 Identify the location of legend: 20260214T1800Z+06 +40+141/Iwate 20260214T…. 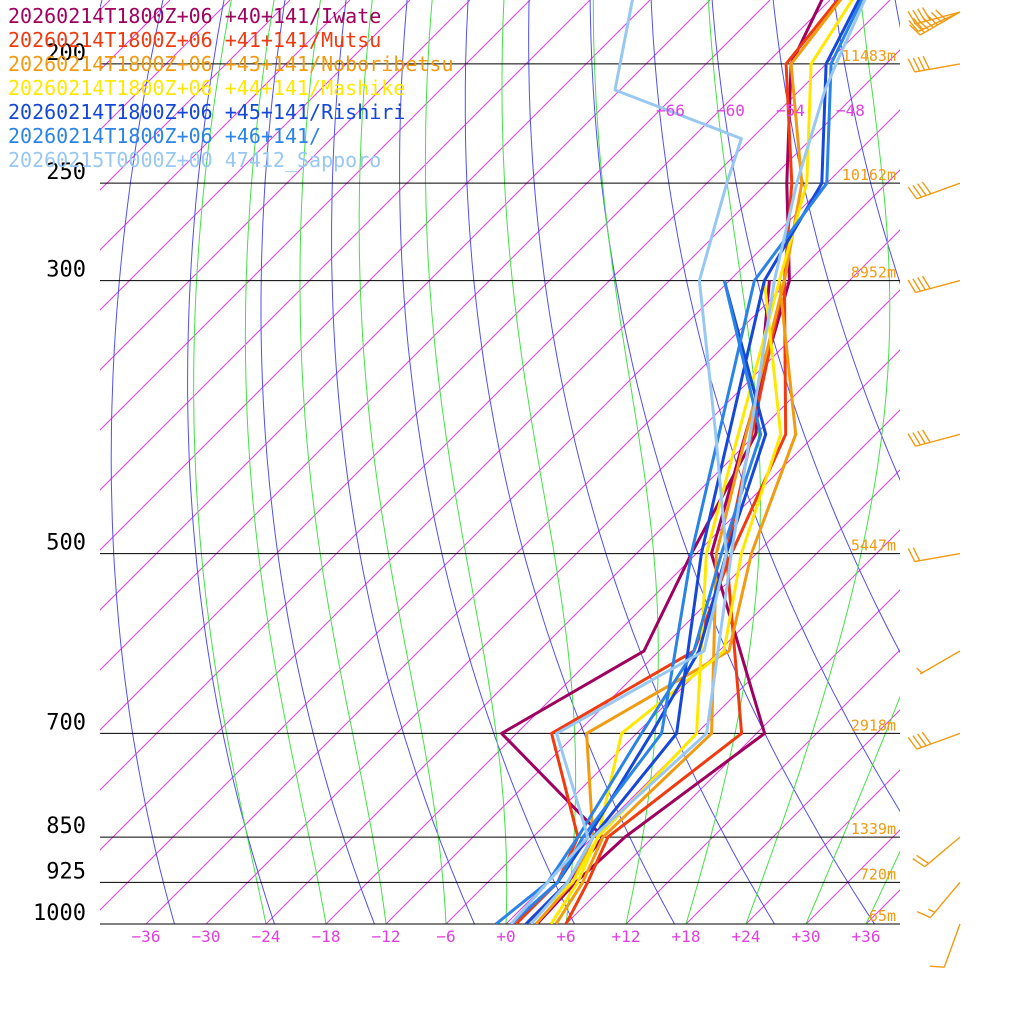
(231, 88).